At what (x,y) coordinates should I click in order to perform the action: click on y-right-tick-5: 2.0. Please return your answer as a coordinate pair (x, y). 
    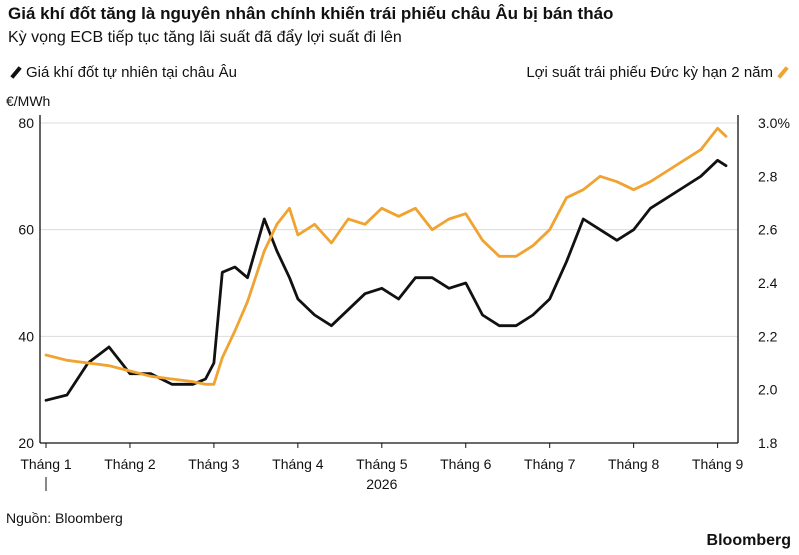
    Looking at the image, I should click on (768, 390).